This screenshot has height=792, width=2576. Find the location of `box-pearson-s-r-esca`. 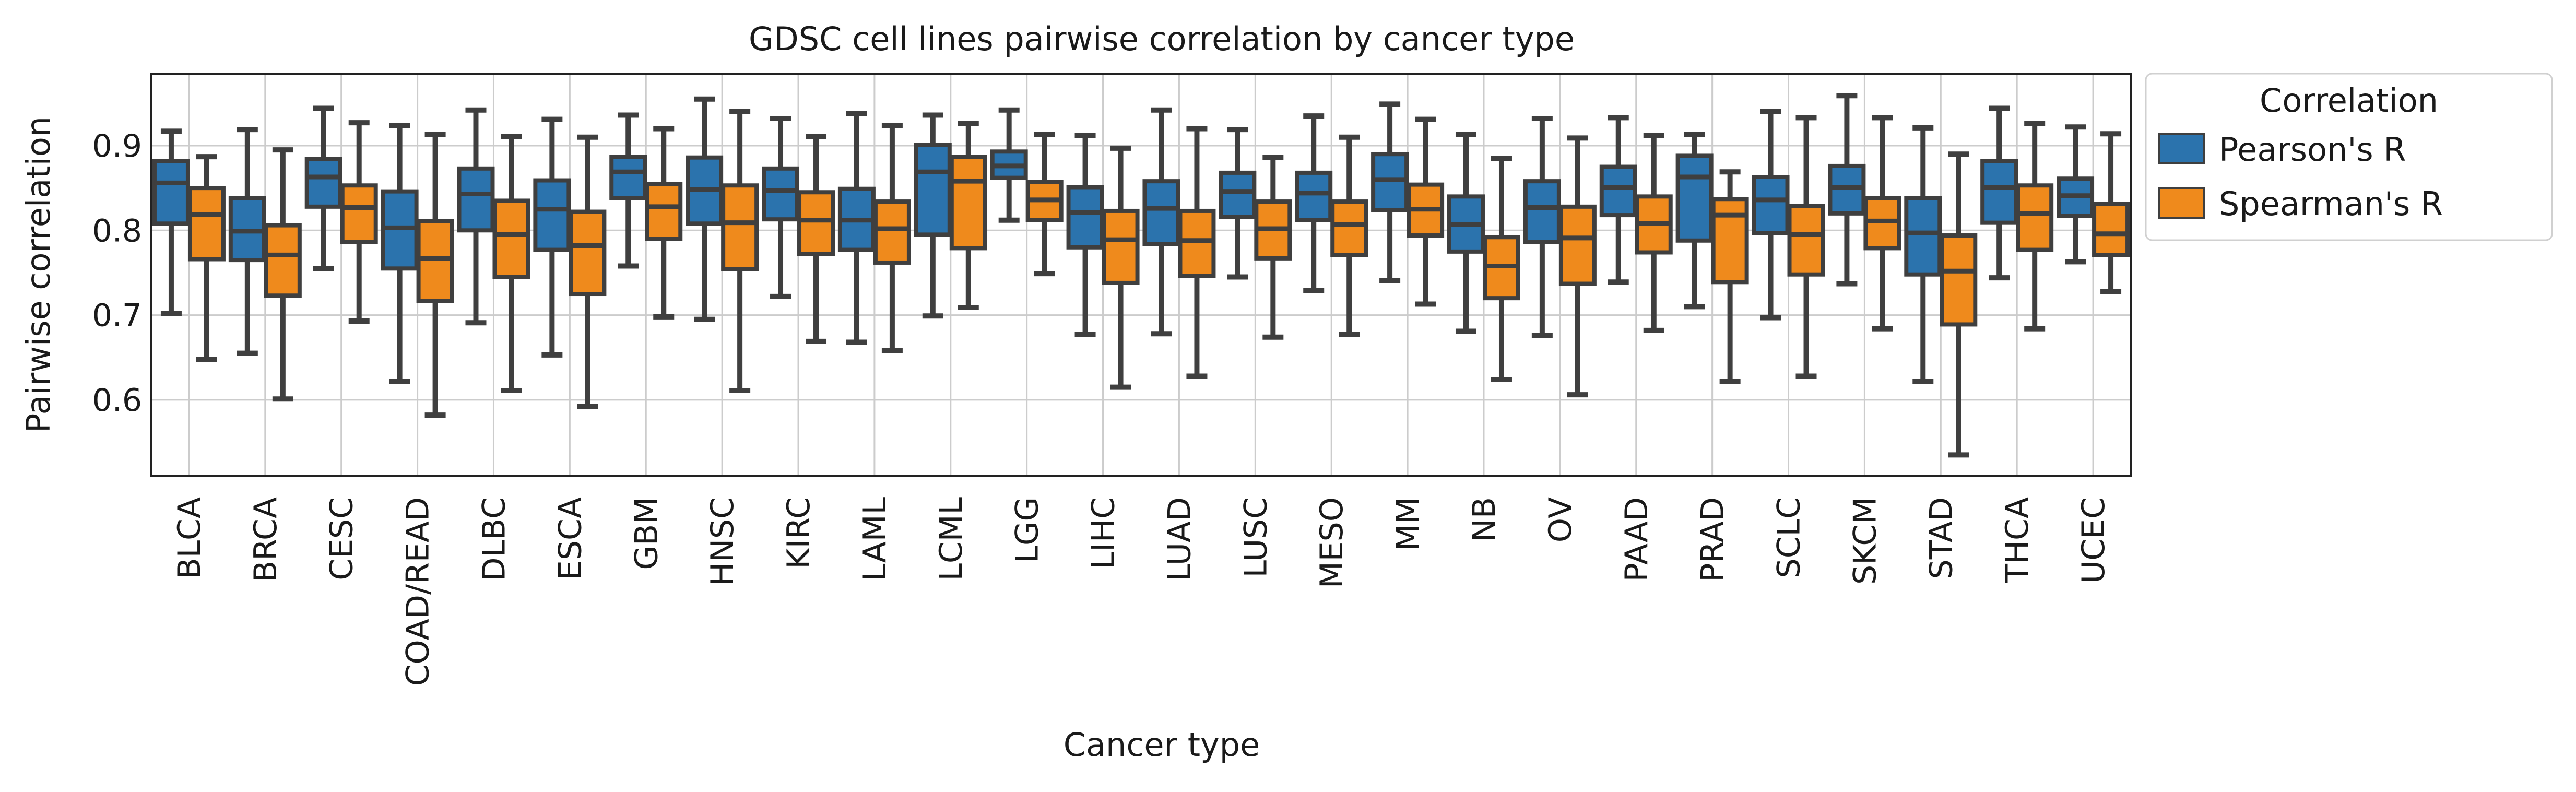

box-pearson-s-r-esca is located at coordinates (552, 237).